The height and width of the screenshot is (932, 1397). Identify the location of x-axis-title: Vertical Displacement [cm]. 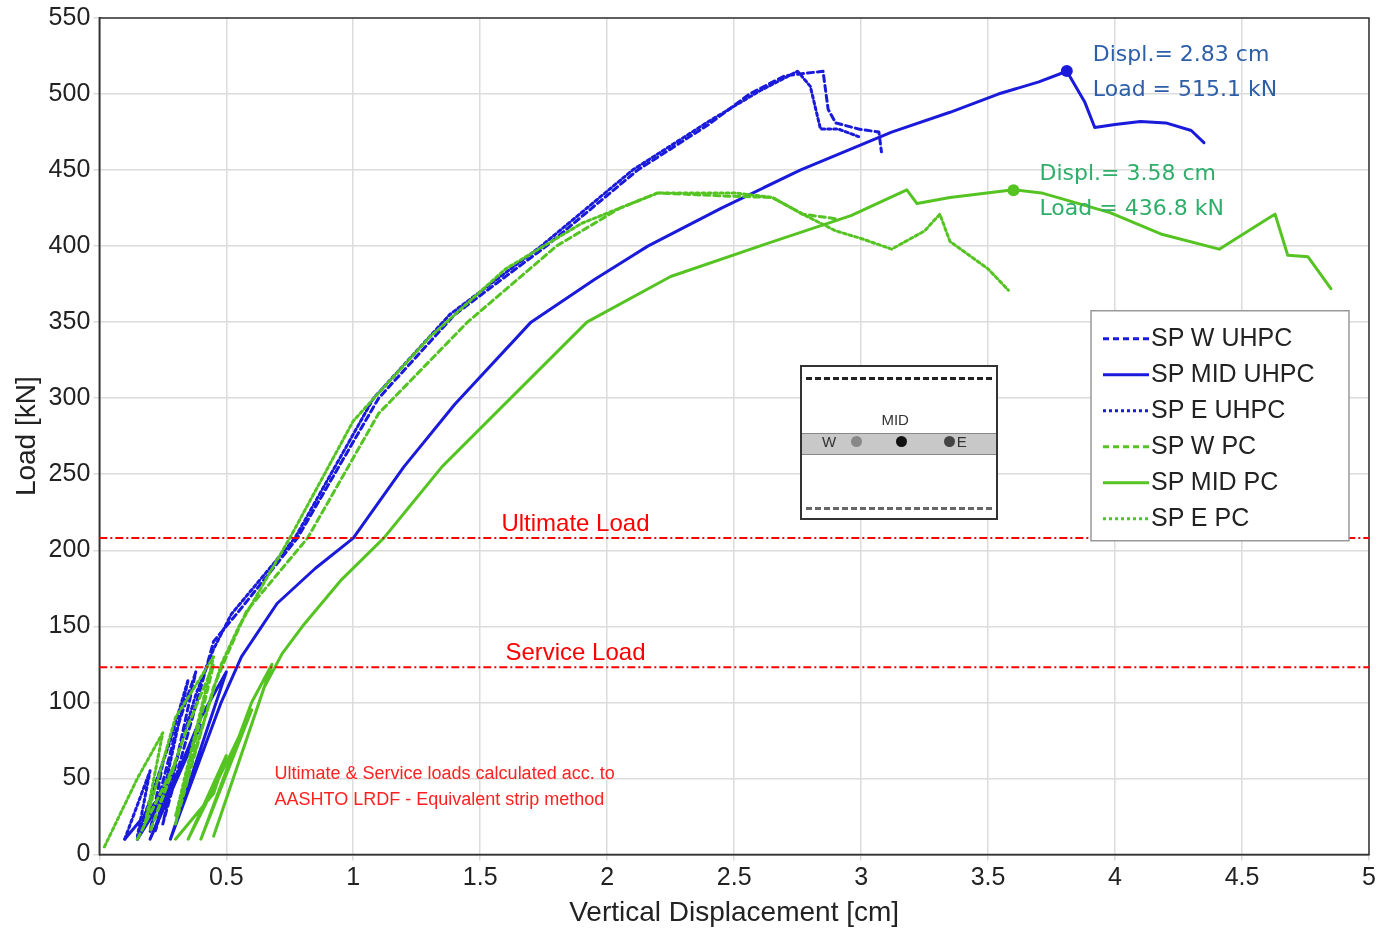
(734, 911).